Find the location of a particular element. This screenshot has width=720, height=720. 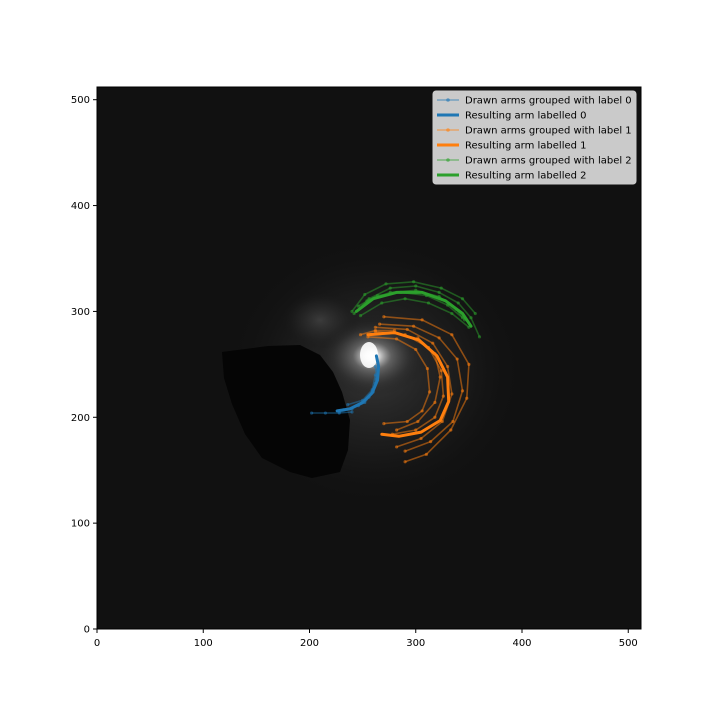

y-tick-label: 200 is located at coordinates (80, 418).